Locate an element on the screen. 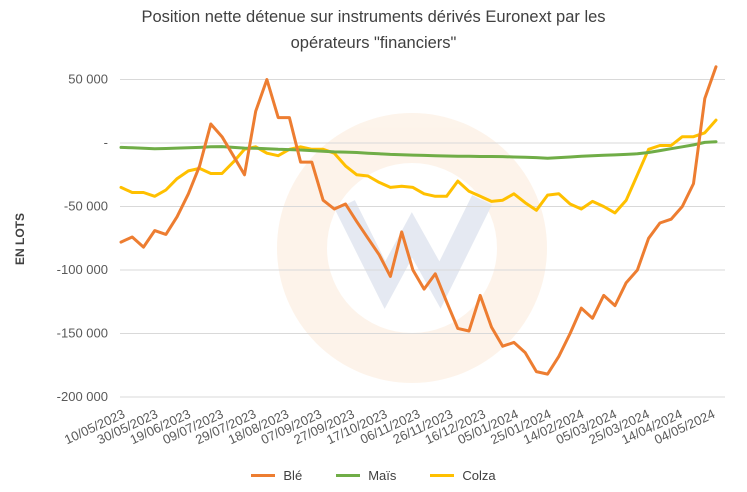 The height and width of the screenshot is (492, 747). legend-swatch-colza is located at coordinates (442, 475).